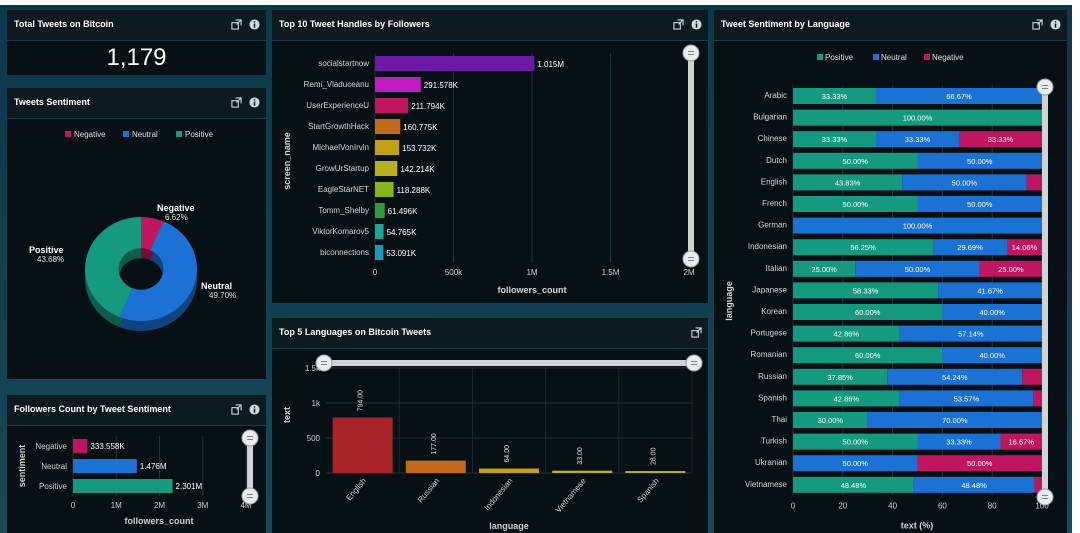 This screenshot has height=533, width=1080. I want to click on segment-value-label: 57.14%, so click(971, 334).